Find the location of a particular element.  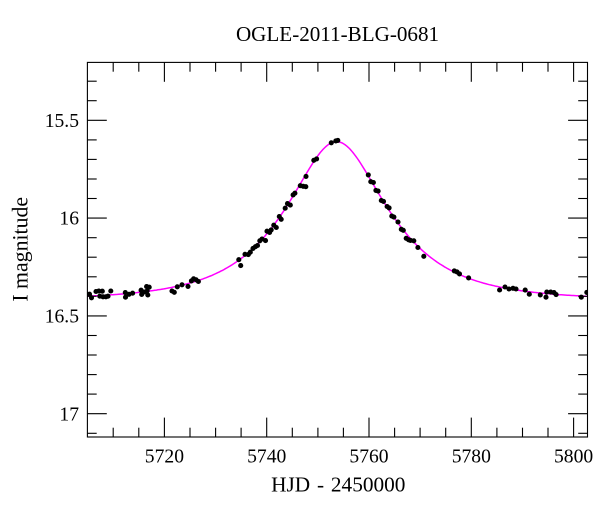

svg-text: 5720 is located at coordinates (164, 457).